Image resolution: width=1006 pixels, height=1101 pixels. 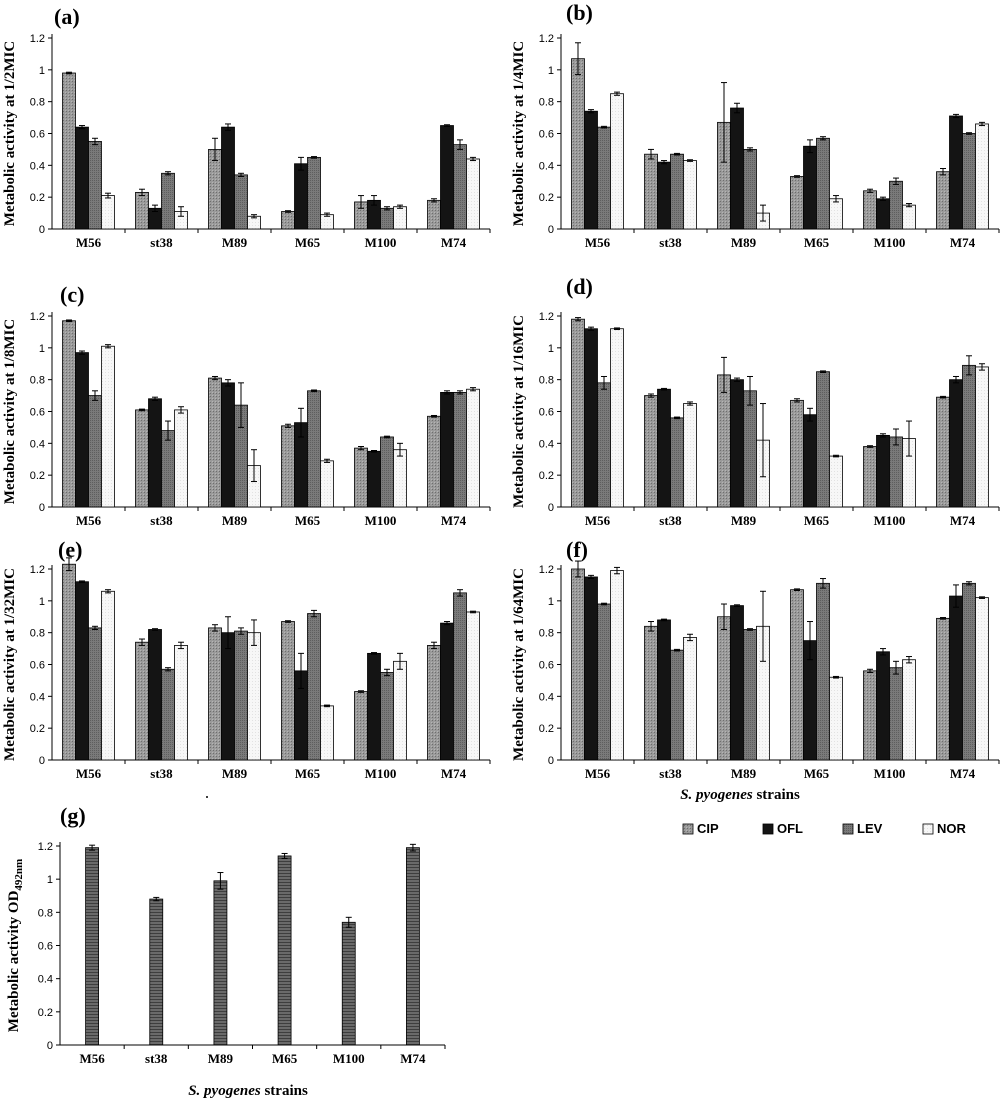 I want to click on bar-ofl-m65, so click(x=810, y=187).